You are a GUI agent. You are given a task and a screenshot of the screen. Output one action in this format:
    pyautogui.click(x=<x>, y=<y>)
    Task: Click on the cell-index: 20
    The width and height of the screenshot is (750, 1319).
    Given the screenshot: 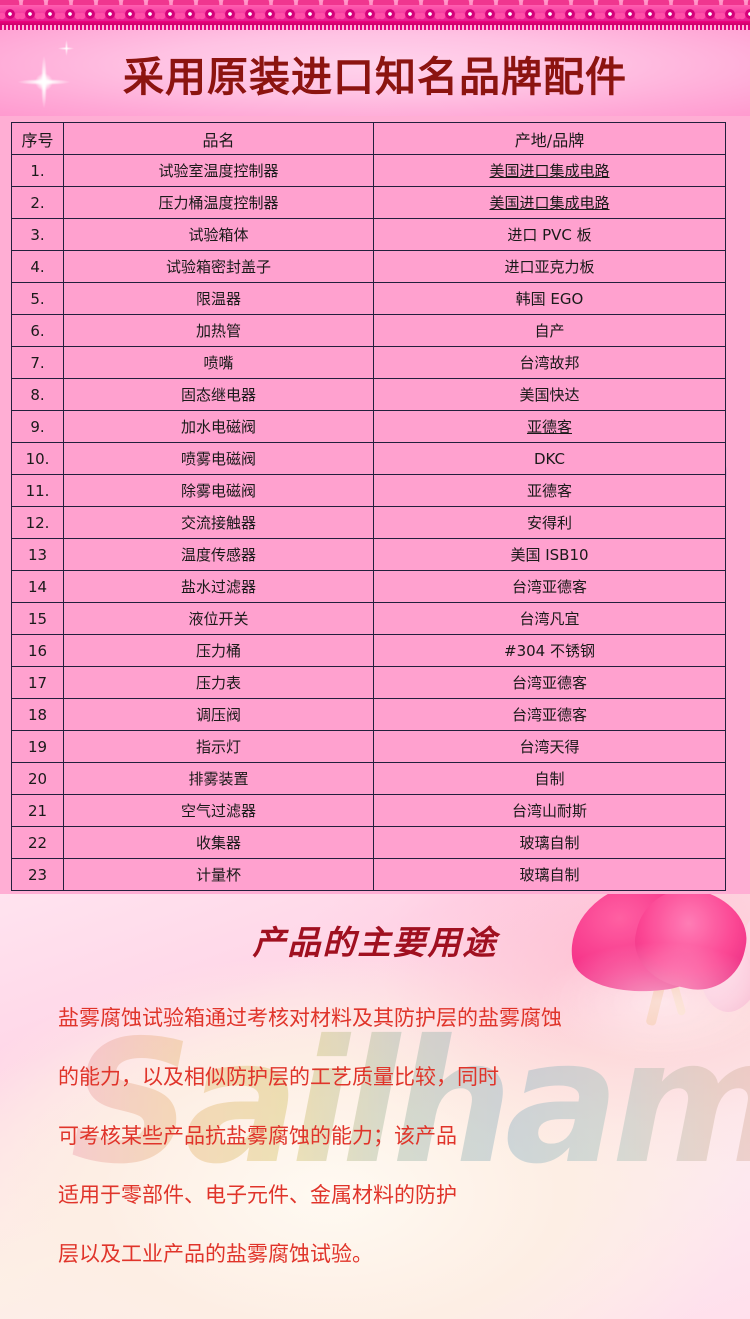 What is the action you would take?
    pyautogui.click(x=37, y=778)
    